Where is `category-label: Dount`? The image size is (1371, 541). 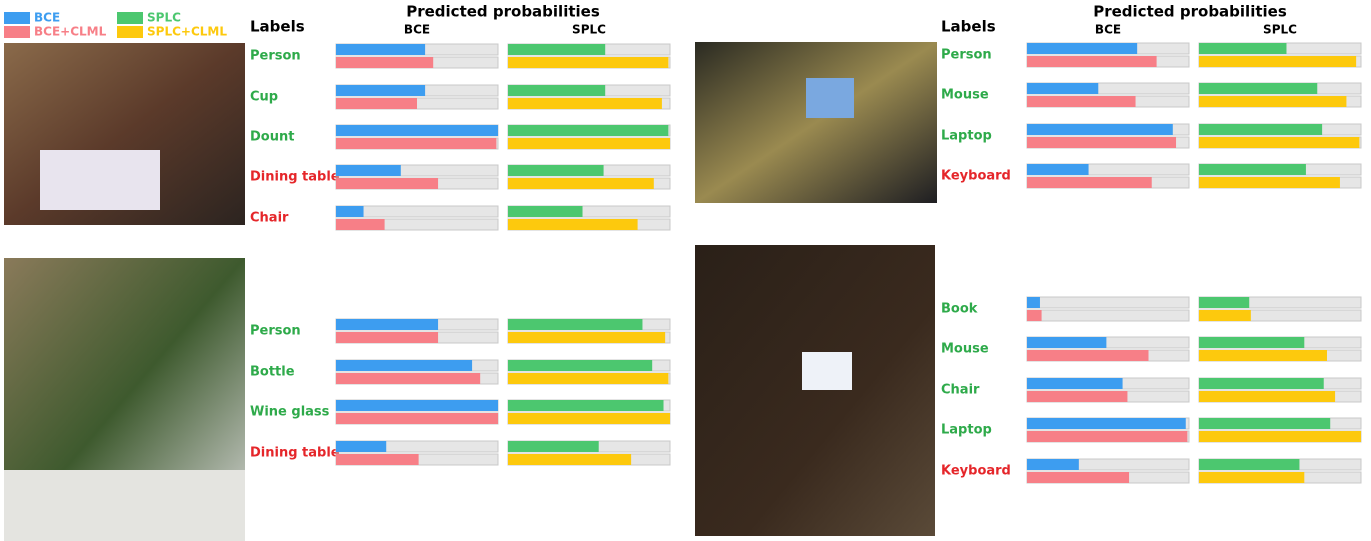 category-label: Dount is located at coordinates (272, 137).